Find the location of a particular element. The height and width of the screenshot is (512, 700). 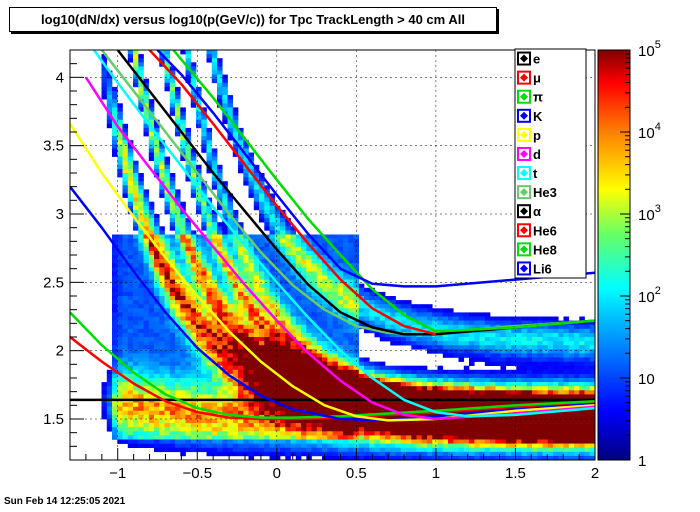

x-tick-label: 1 is located at coordinates (436, 473).